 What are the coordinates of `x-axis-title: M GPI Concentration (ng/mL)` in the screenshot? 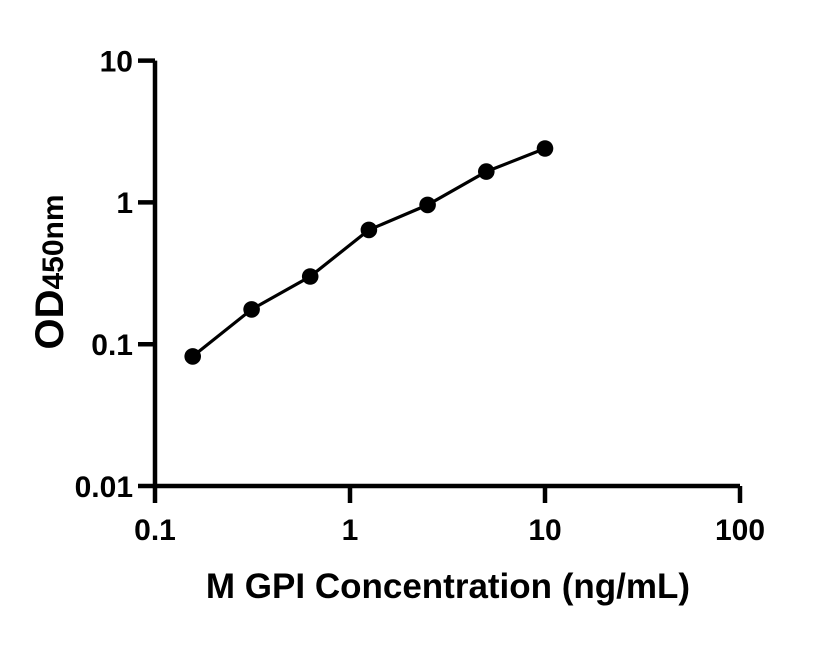 It's located at (448, 586).